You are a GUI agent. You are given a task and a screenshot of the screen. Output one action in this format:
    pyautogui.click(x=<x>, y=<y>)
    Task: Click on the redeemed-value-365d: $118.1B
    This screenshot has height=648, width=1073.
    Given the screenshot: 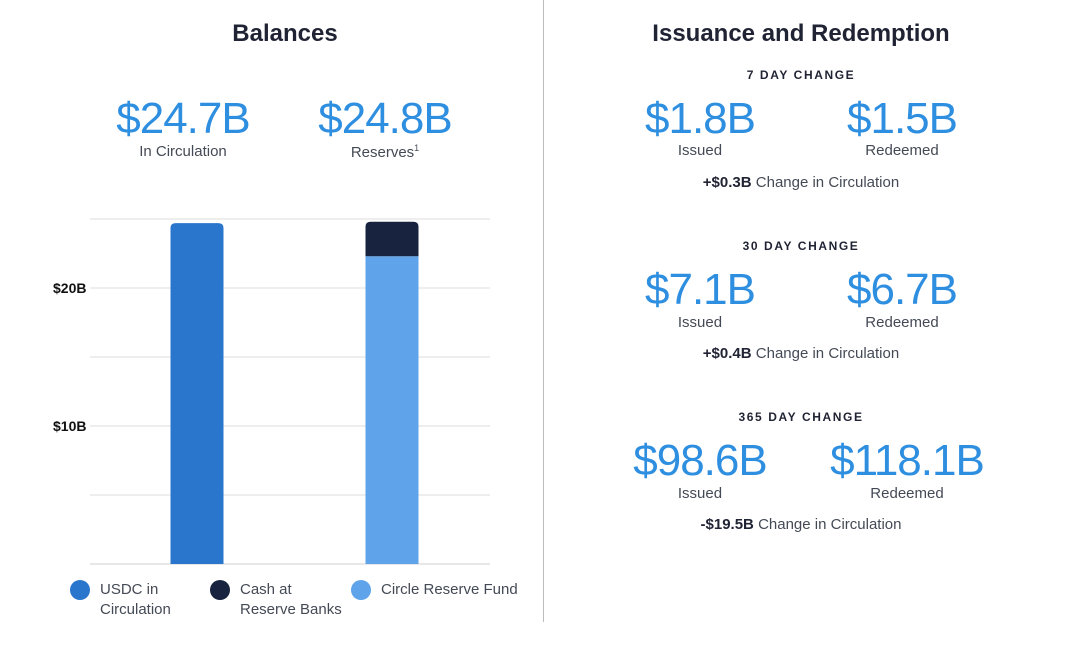 What is the action you would take?
    pyautogui.click(x=907, y=460)
    